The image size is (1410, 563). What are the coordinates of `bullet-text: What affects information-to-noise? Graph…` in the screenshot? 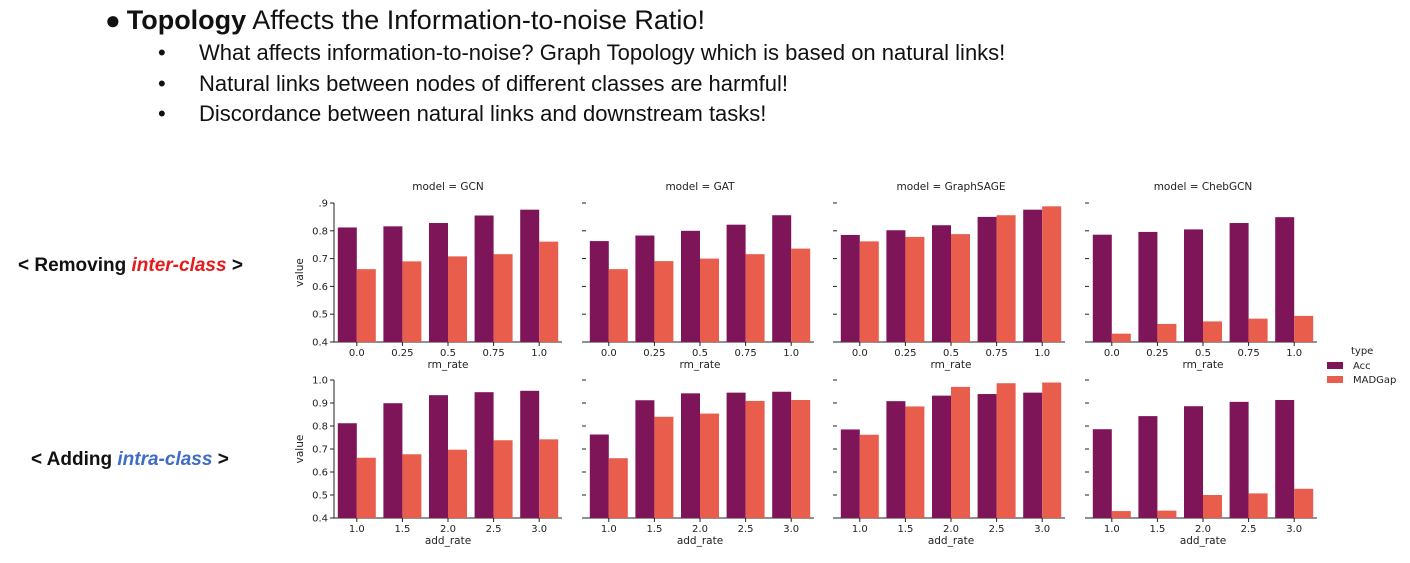 It's located at (602, 52).